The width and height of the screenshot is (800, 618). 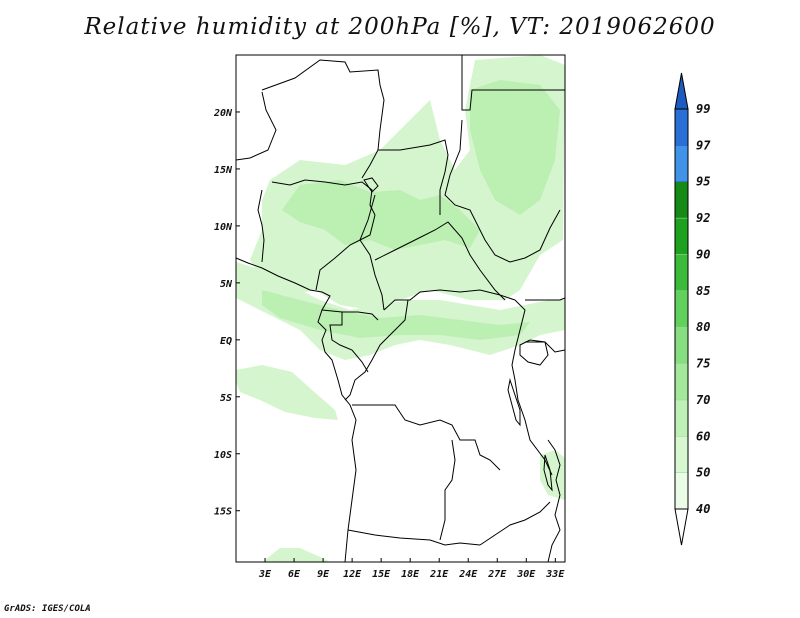 What do you see at coordinates (261, 226) in the screenshot?
I see `border-benin-togo` at bounding box center [261, 226].